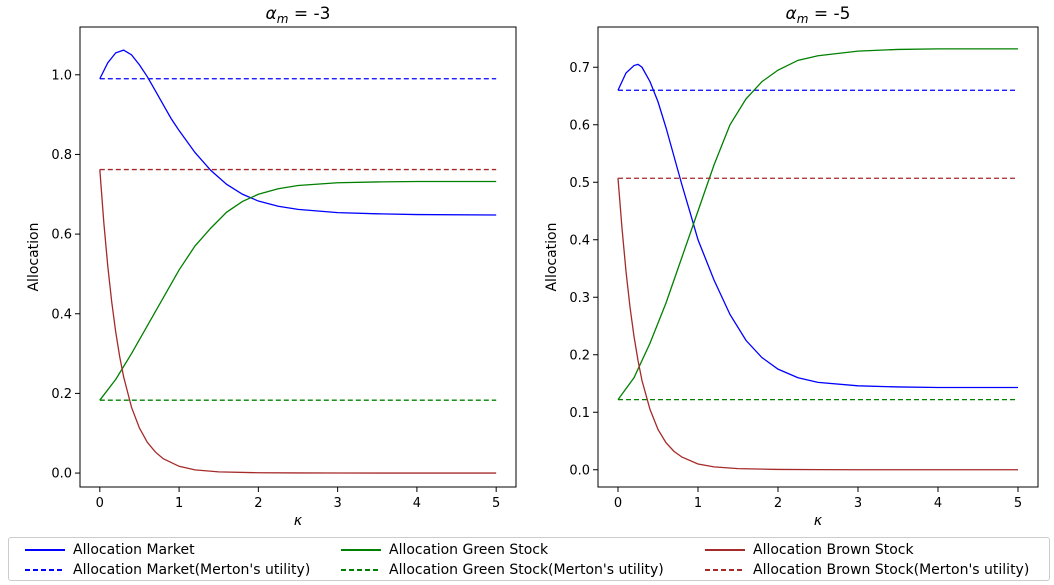 This screenshot has height=585, width=1054. I want to click on legend-label-brown-merton: Allocation Brown Stock(Merton's utility), so click(891, 570).